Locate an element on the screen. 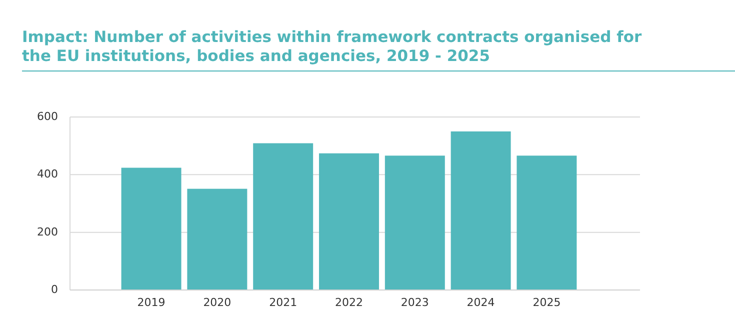 This screenshot has height=322, width=735. x-tick-label: 2024 is located at coordinates (480, 302).